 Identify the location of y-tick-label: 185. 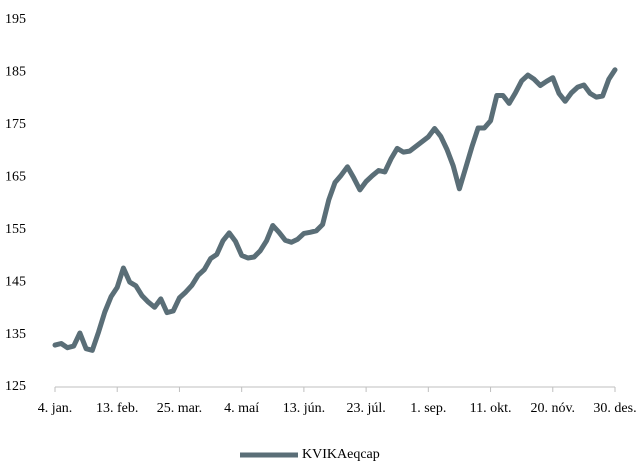
(15, 72).